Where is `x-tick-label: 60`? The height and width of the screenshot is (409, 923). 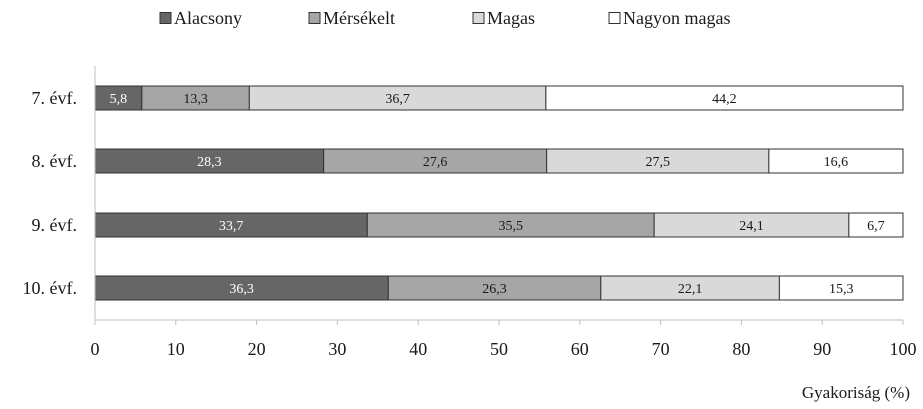
x-tick-label: 60 is located at coordinates (580, 349).